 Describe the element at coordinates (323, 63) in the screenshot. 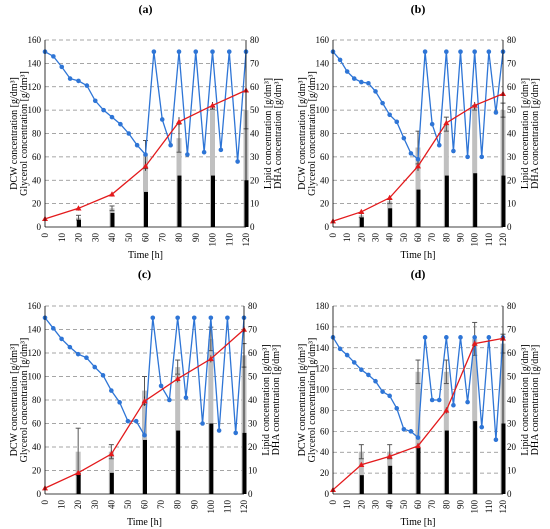

I see `y-tick-label: 140` at that location.